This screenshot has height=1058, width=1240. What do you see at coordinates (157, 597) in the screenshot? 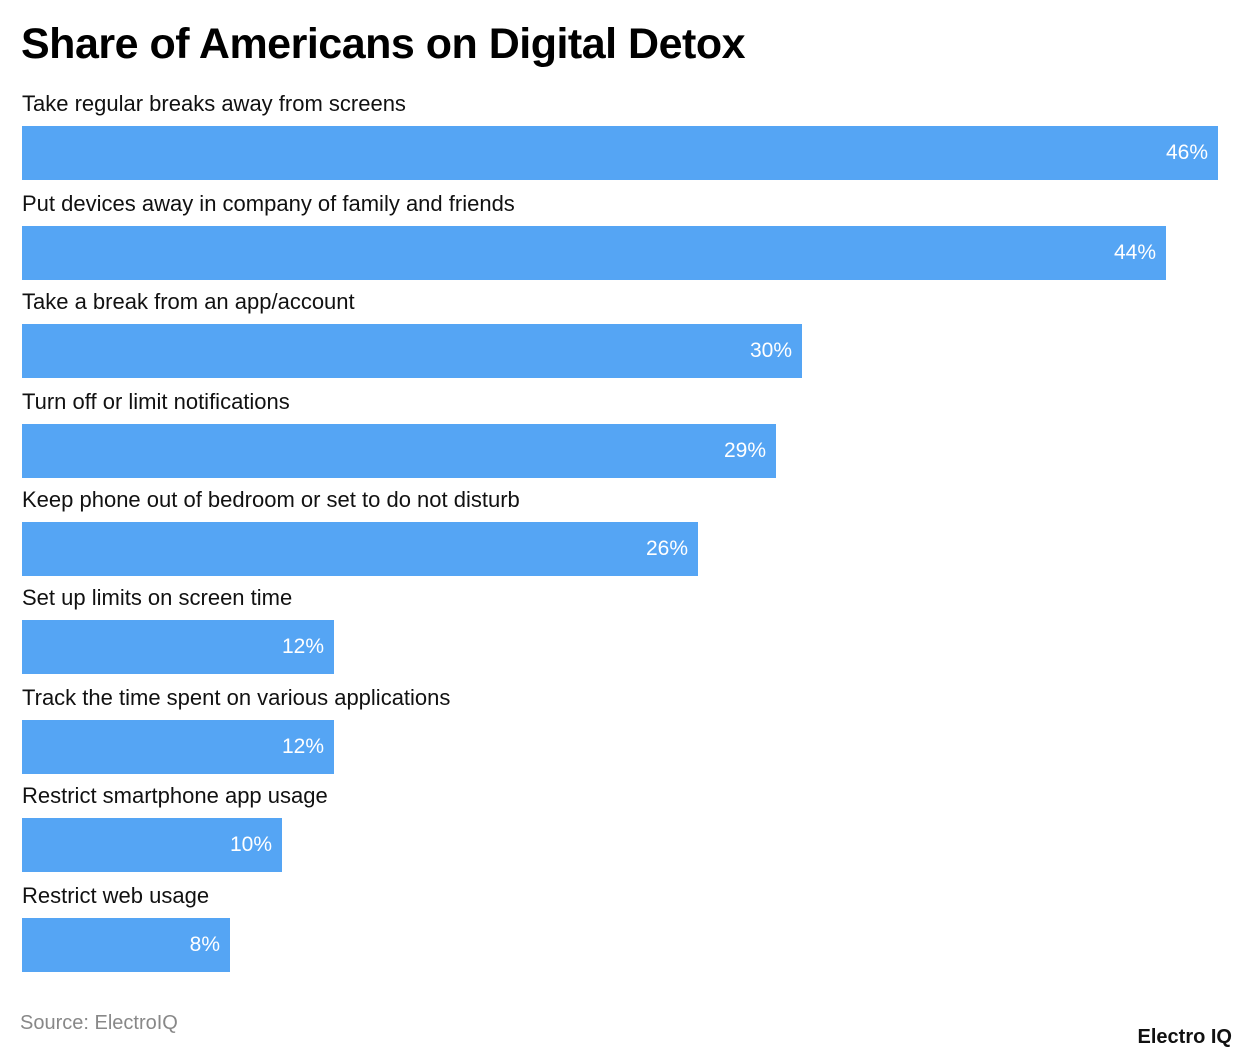
I see `category-label: Set up limits on screen time` at bounding box center [157, 597].